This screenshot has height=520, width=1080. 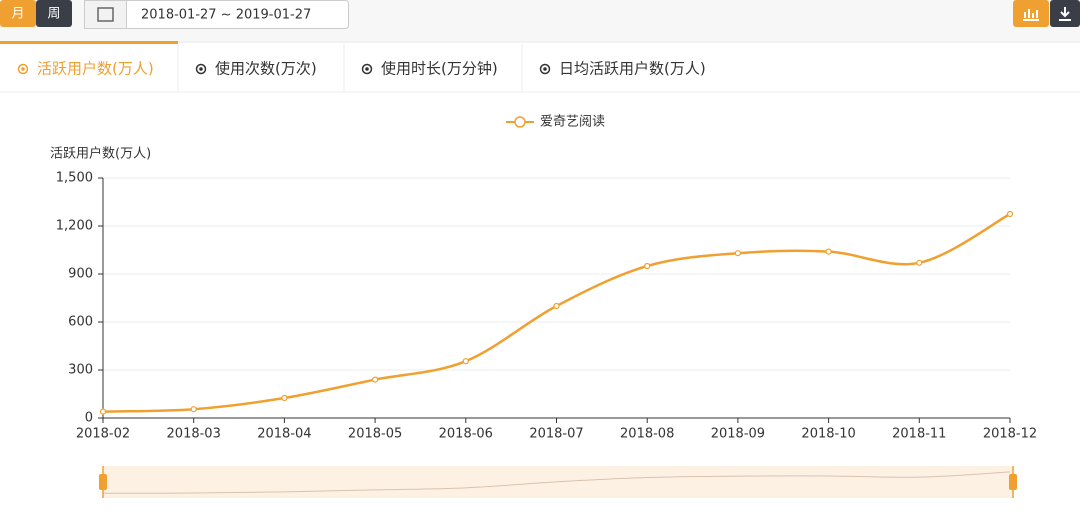 What do you see at coordinates (80, 370) in the screenshot?
I see `y-tick-label: 300` at bounding box center [80, 370].